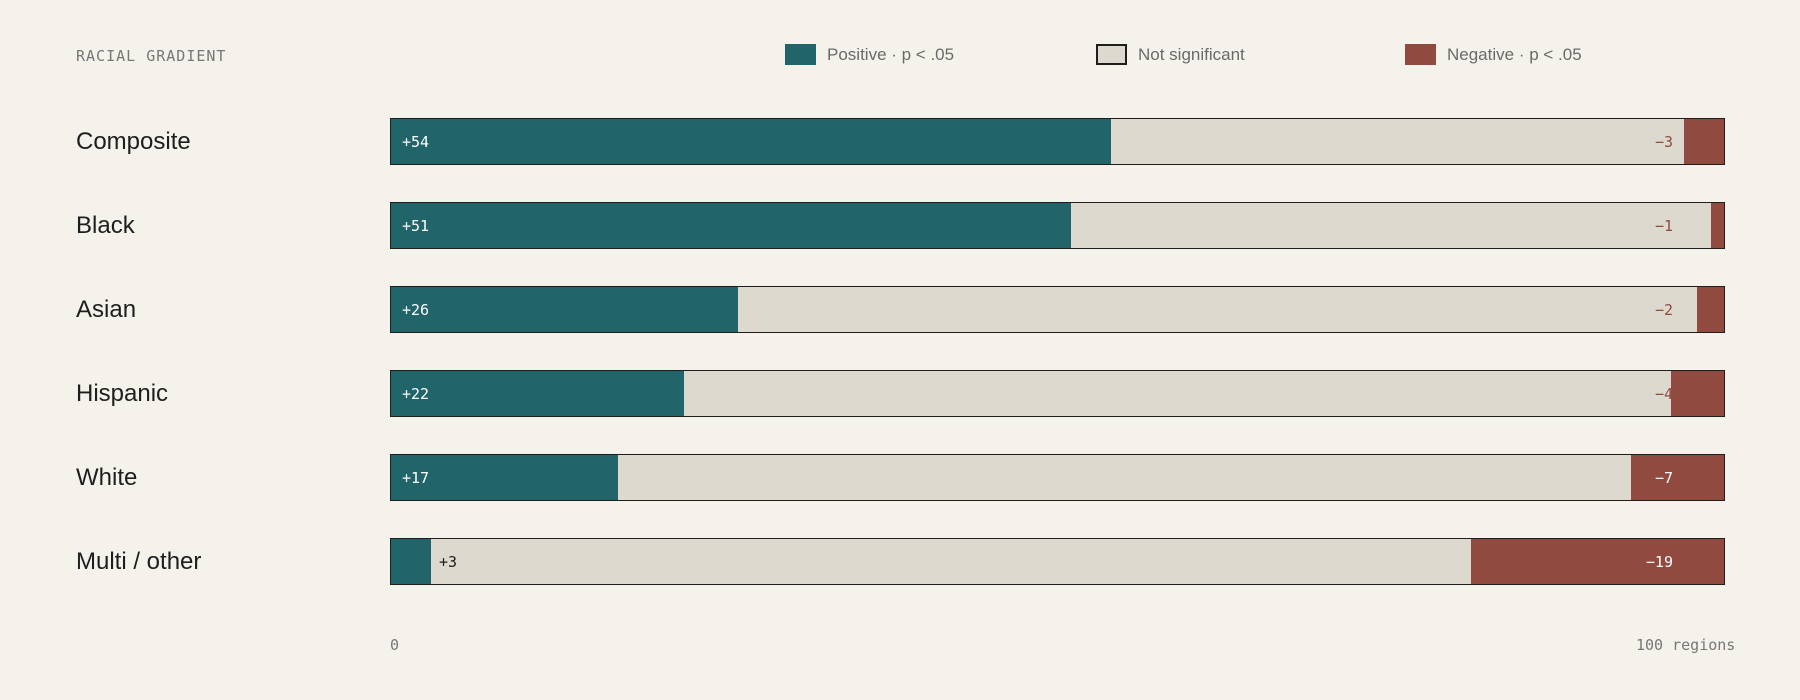 Image resolution: width=1800 pixels, height=700 pixels. What do you see at coordinates (416, 225) in the screenshot?
I see `positive-value-label: +51` at bounding box center [416, 225].